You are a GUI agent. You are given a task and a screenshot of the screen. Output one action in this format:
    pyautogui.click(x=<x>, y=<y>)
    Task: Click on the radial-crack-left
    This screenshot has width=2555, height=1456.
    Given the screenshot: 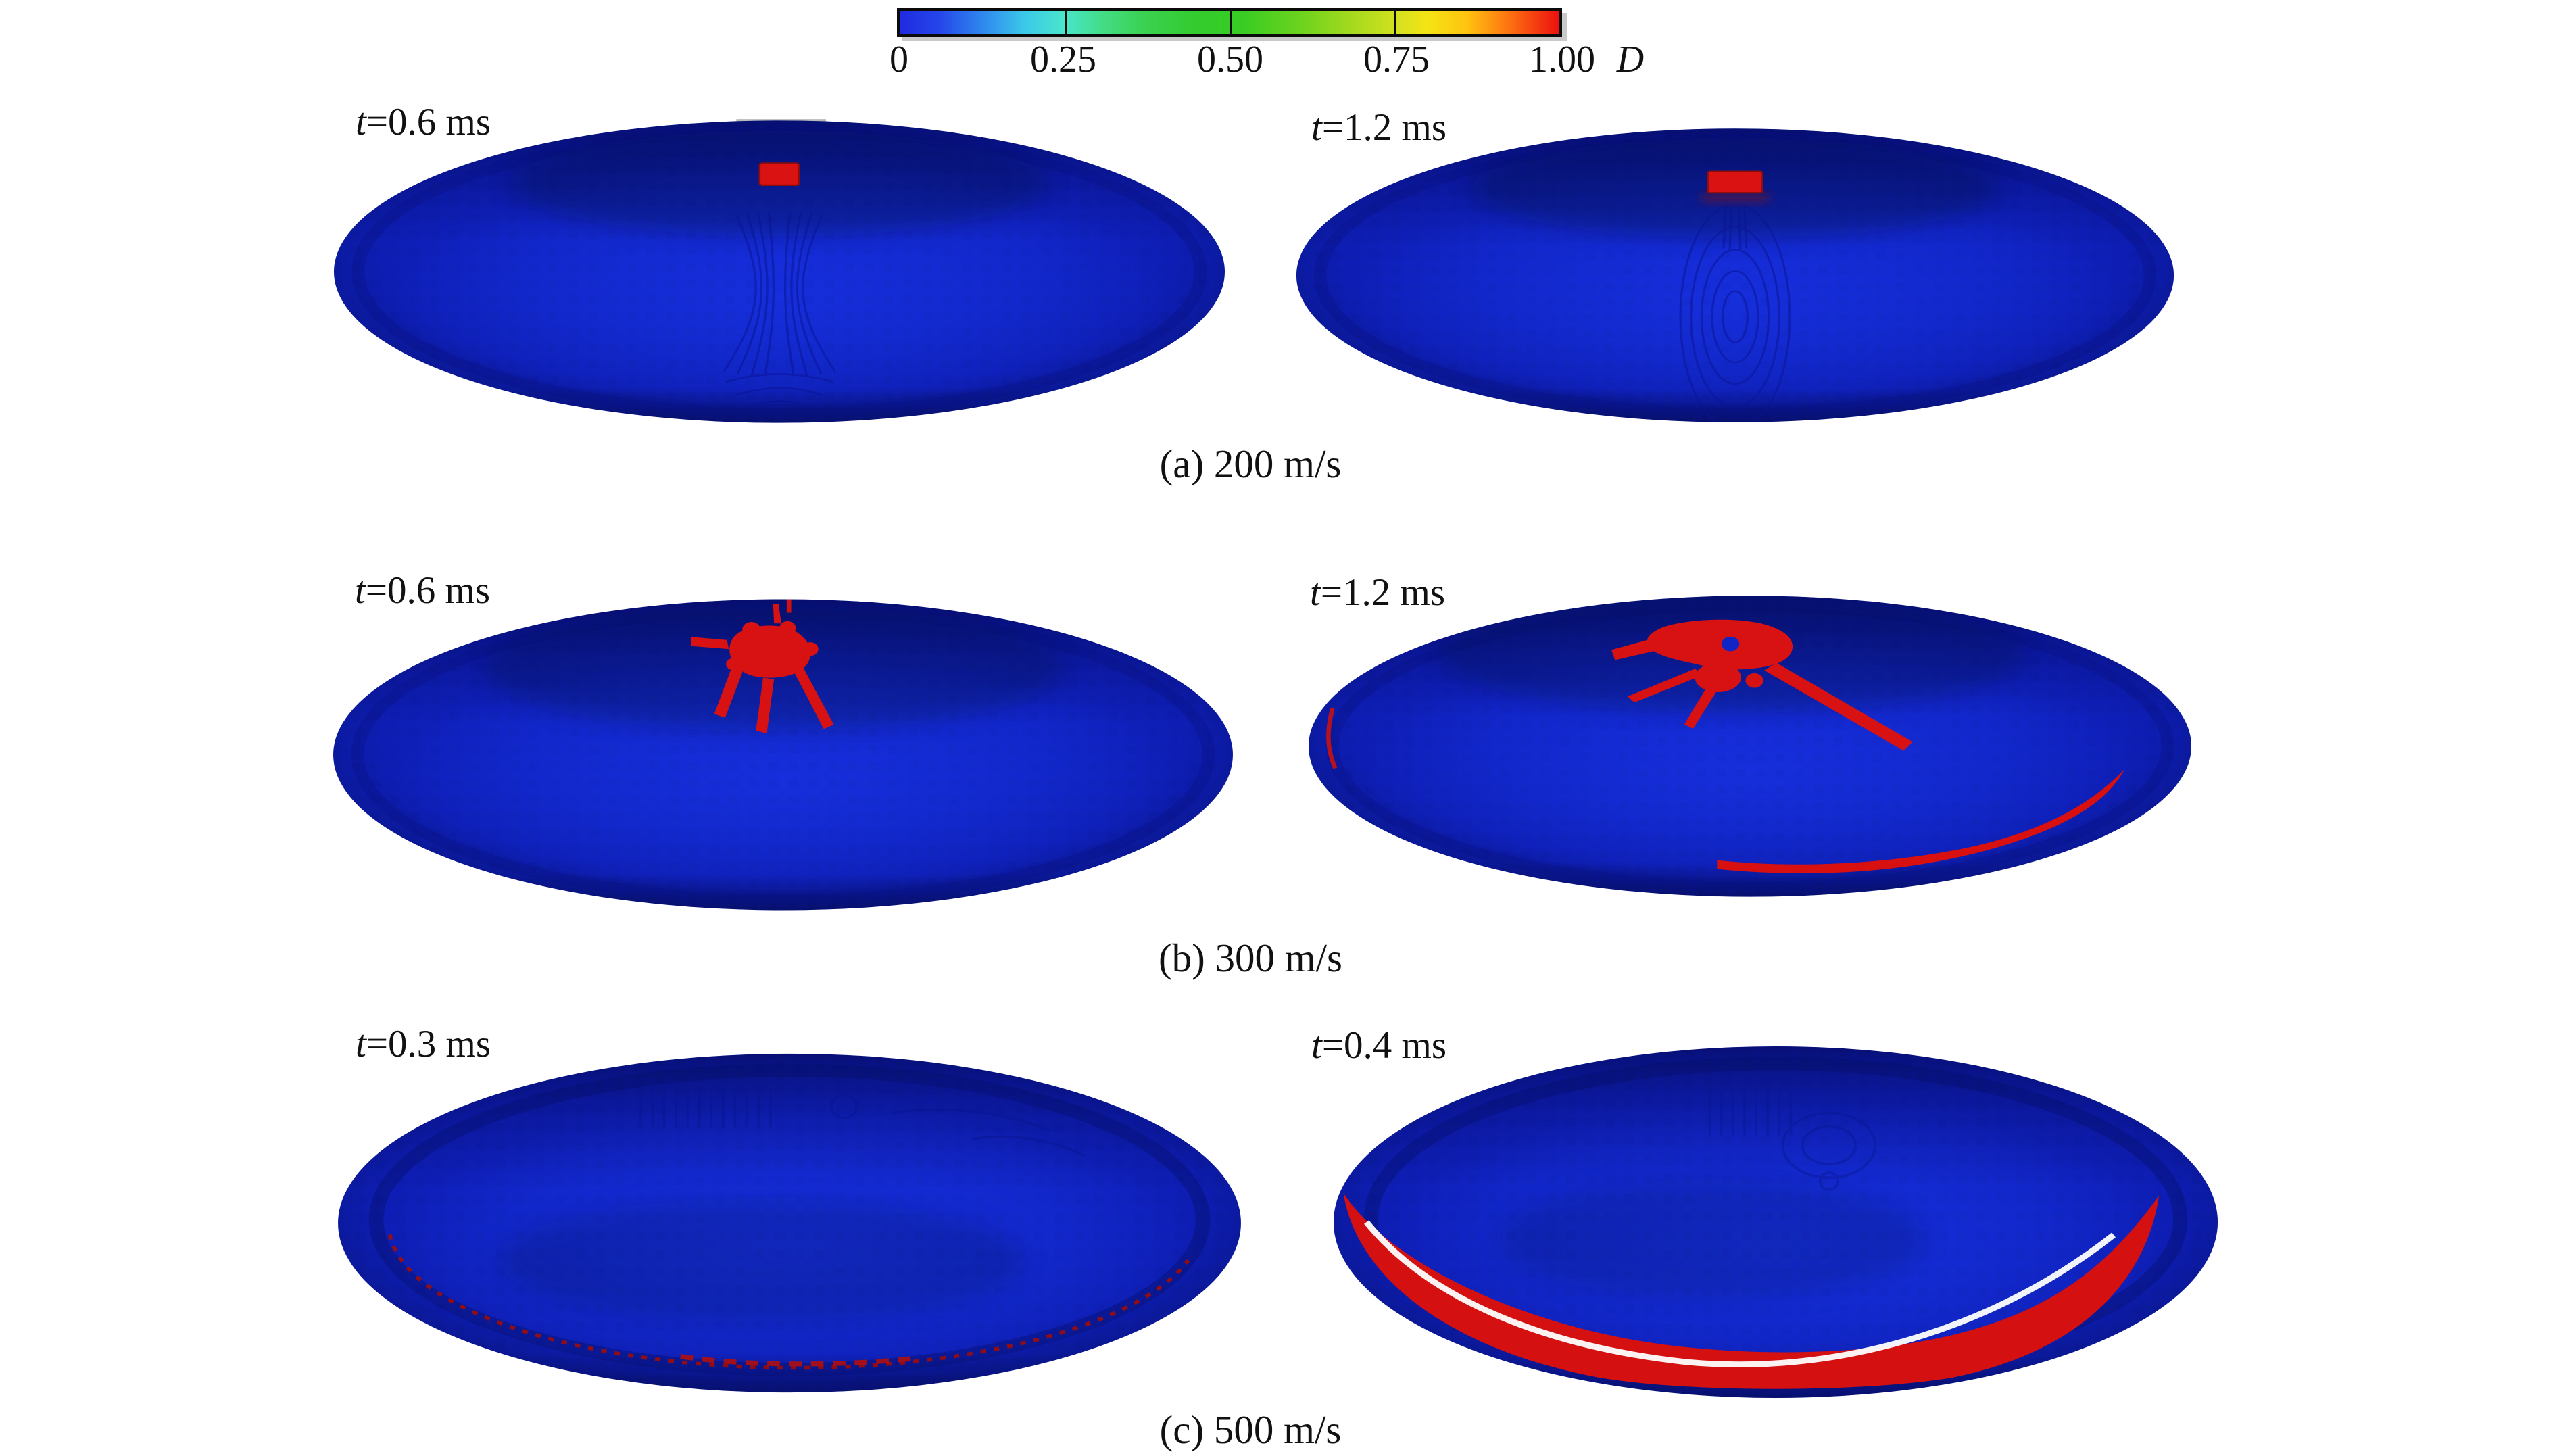 What is the action you would take?
    pyautogui.click(x=1665, y=686)
    